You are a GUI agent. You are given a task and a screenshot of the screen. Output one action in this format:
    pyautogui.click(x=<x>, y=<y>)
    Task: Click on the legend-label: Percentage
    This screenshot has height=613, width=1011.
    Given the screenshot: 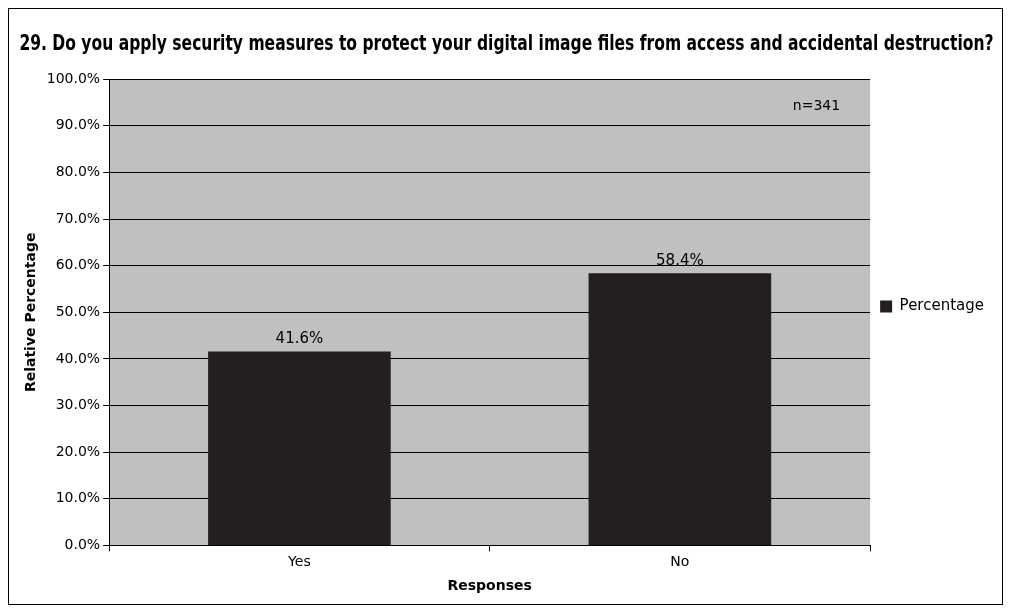 What is the action you would take?
    pyautogui.click(x=942, y=305)
    